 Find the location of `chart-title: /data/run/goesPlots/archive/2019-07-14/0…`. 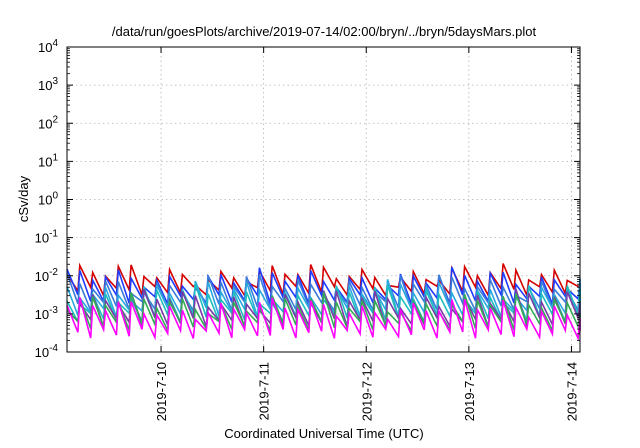

chart-title: /data/run/goesPlots/archive/2019-07-14/0… is located at coordinates (324, 31).